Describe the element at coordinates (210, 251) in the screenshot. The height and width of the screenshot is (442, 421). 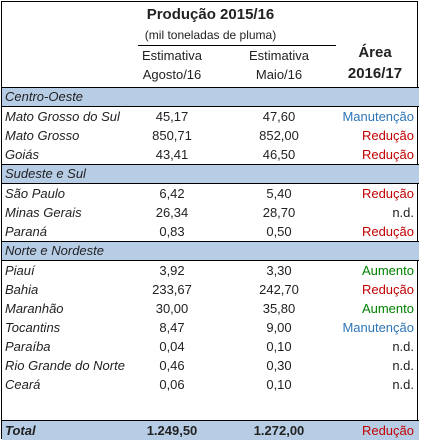
I see `section-header: Norte e Nordeste` at that location.